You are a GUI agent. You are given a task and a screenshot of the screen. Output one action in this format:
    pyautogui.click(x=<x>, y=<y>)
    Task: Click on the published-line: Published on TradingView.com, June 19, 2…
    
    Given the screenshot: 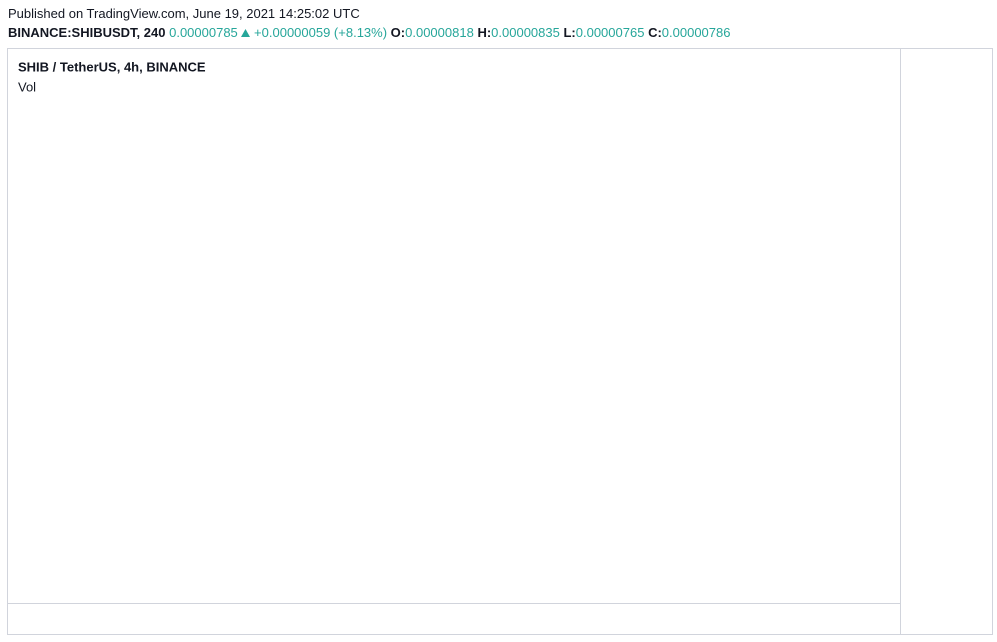 What is the action you would take?
    pyautogui.click(x=184, y=13)
    